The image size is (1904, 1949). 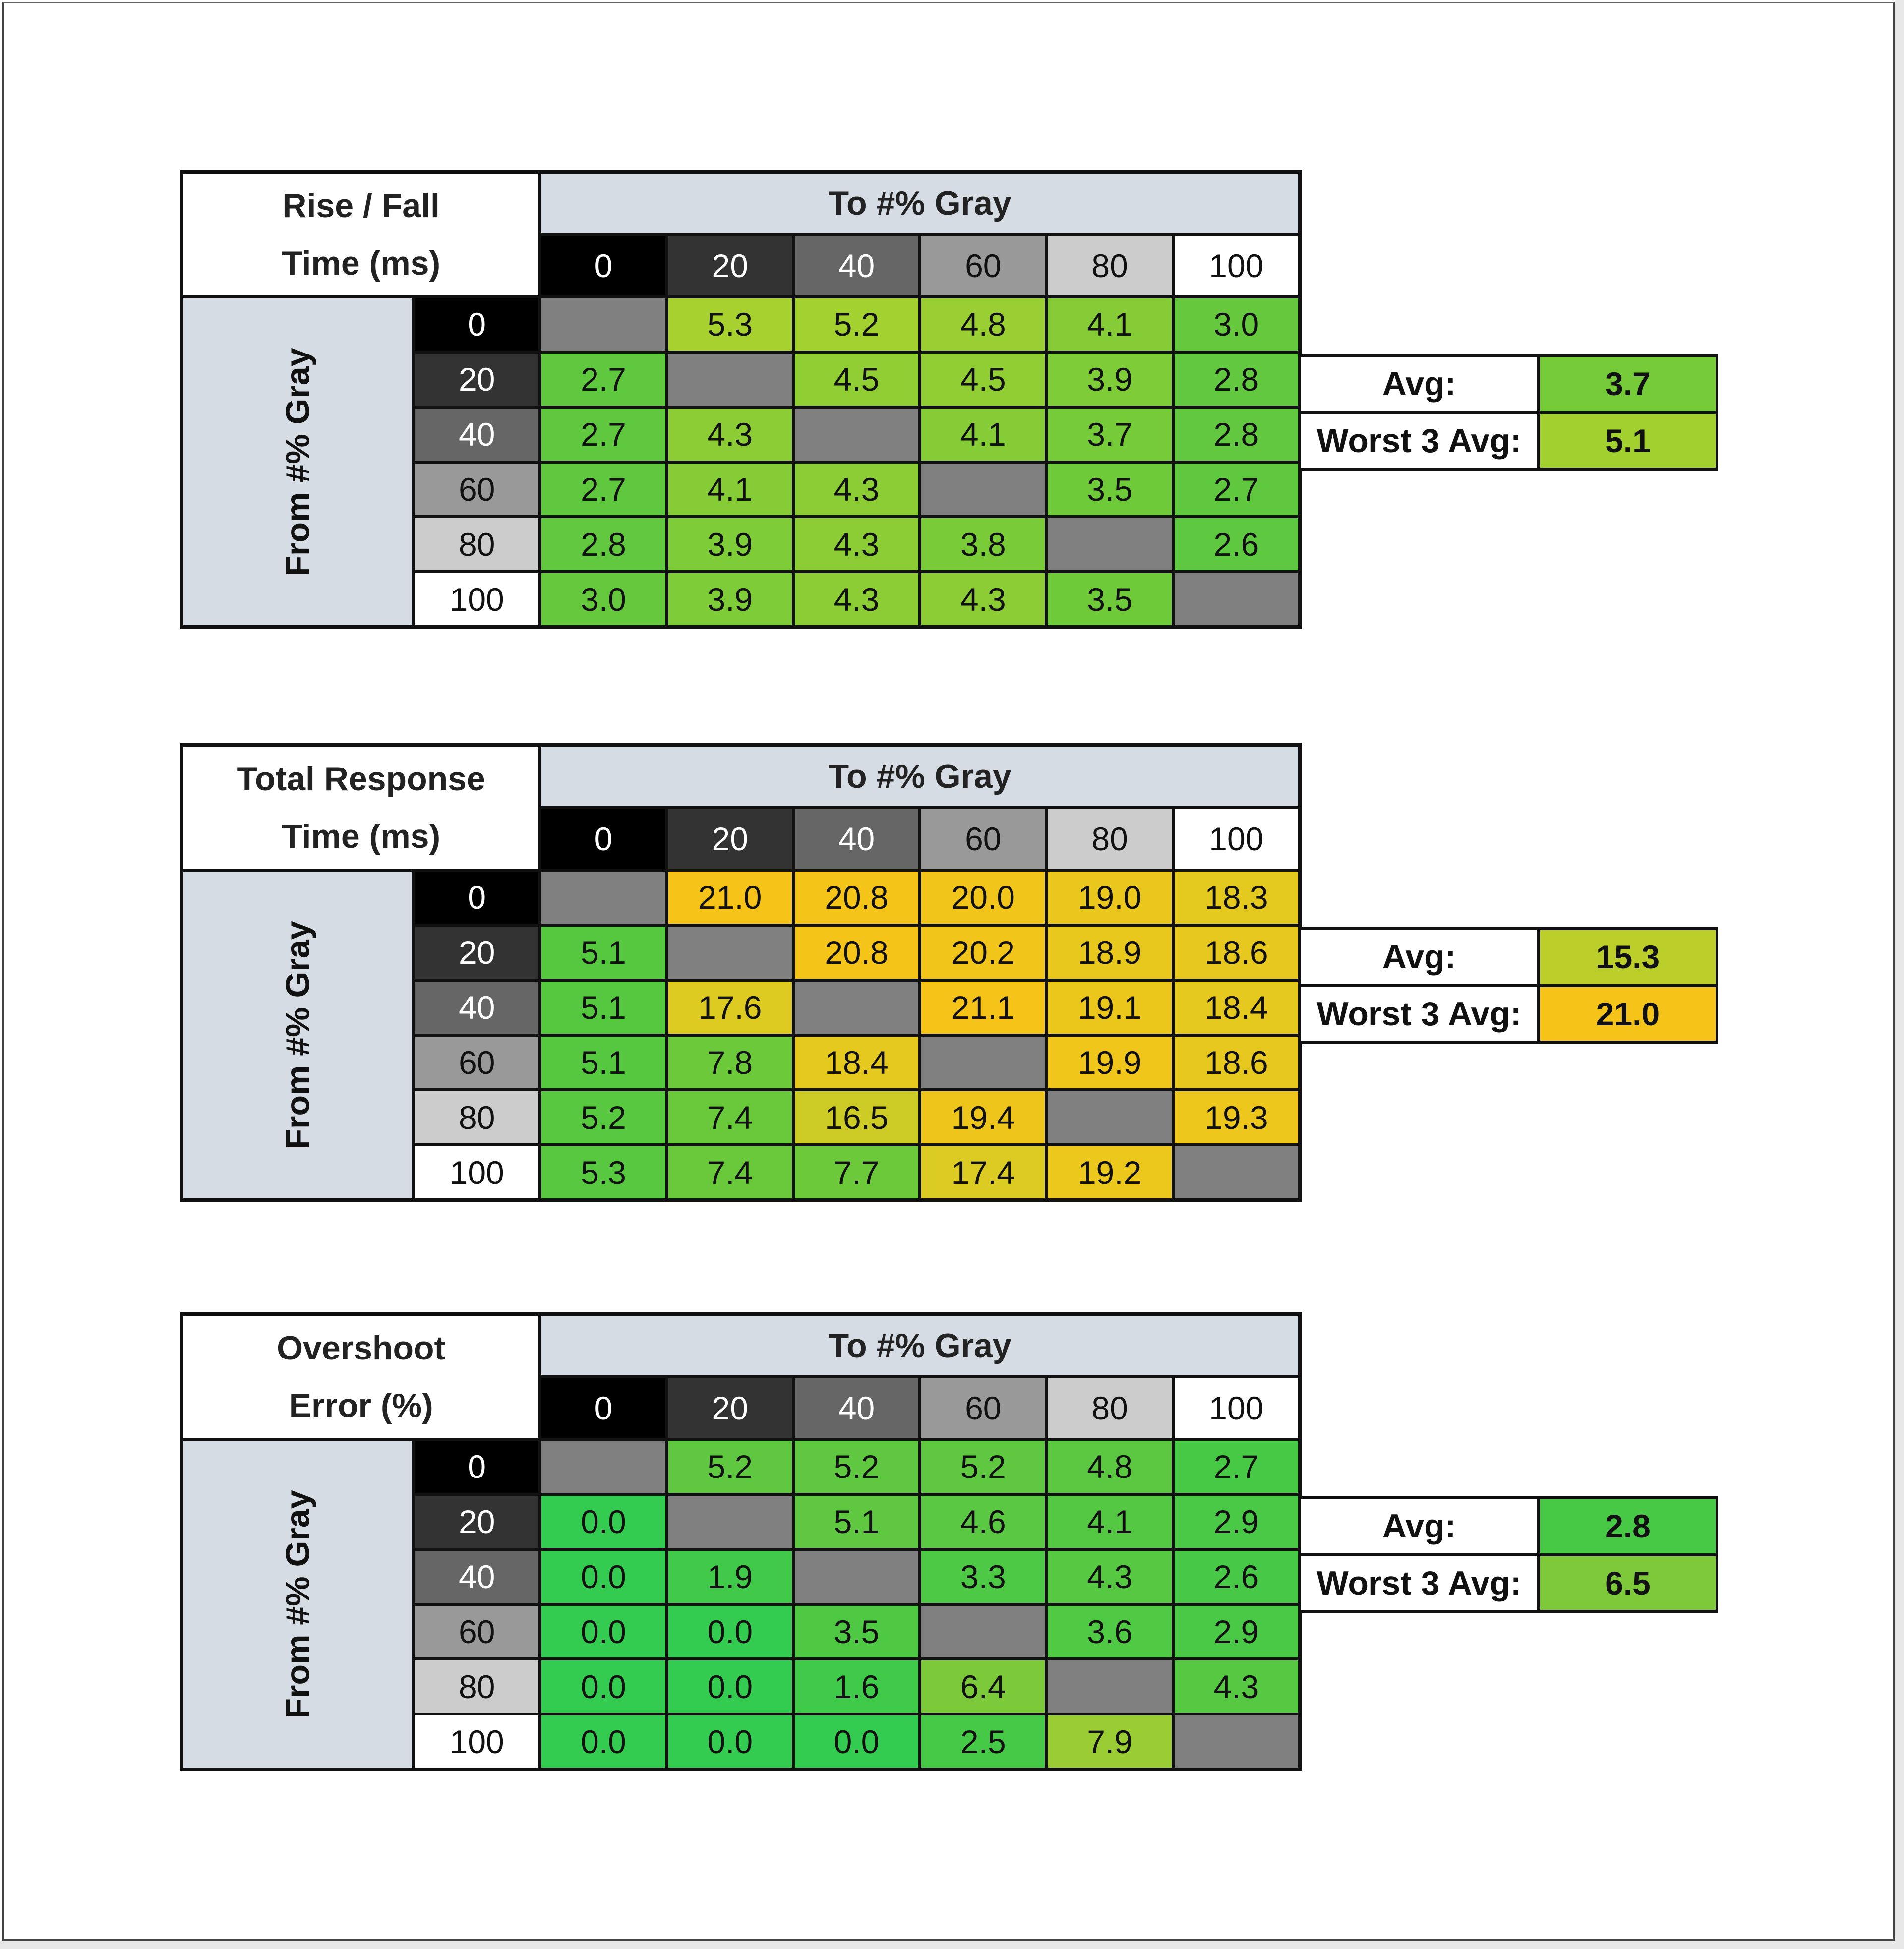 I want to click on data-cell: 21.0, so click(x=730, y=898).